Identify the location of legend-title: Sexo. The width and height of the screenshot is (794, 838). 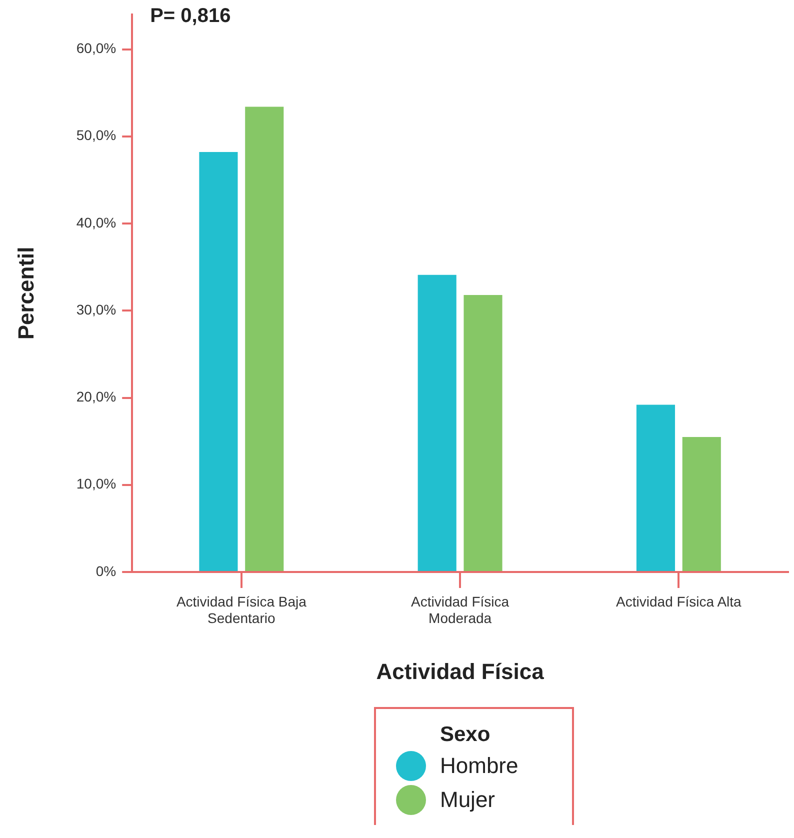
(466, 735).